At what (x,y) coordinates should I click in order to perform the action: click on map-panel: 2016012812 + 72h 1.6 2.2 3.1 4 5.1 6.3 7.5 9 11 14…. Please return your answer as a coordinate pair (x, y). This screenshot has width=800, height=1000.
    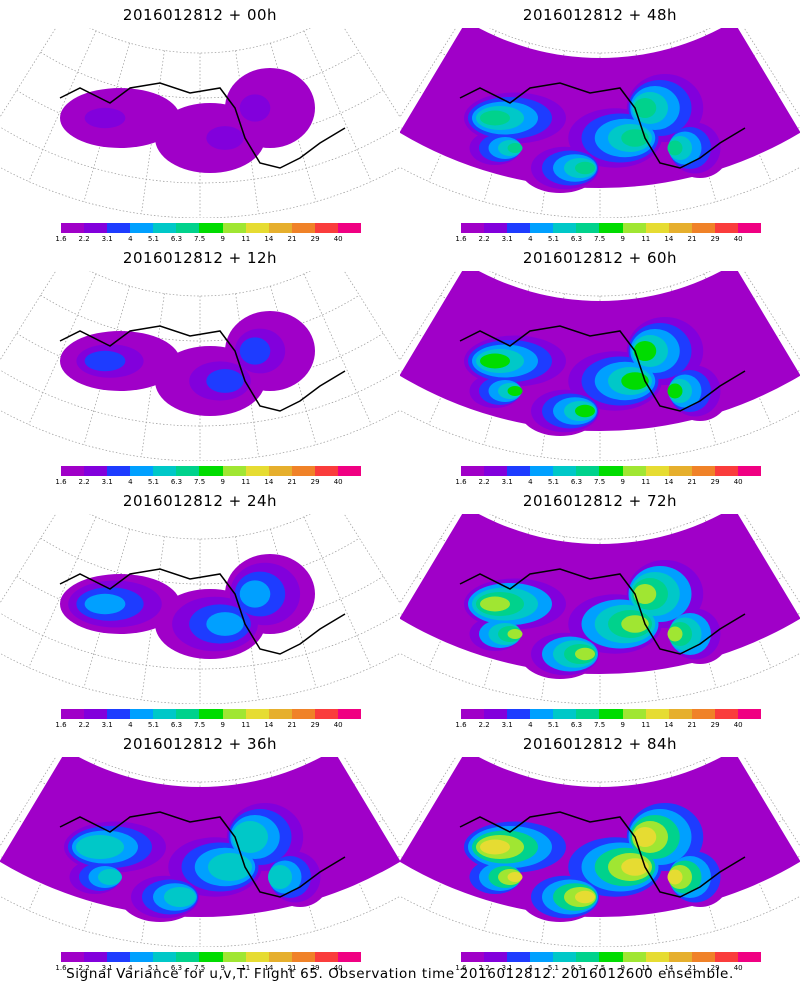
    Looking at the image, I should click on (600, 607).